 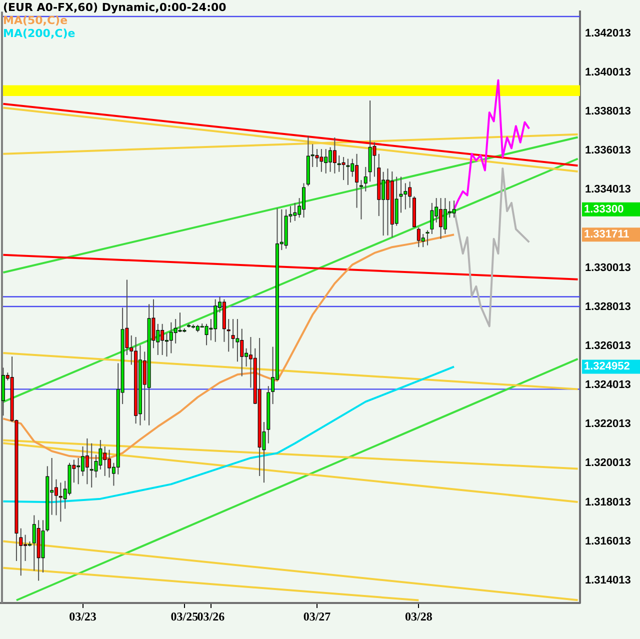 I want to click on text: MA(50,C)e, so click(x=36, y=20).